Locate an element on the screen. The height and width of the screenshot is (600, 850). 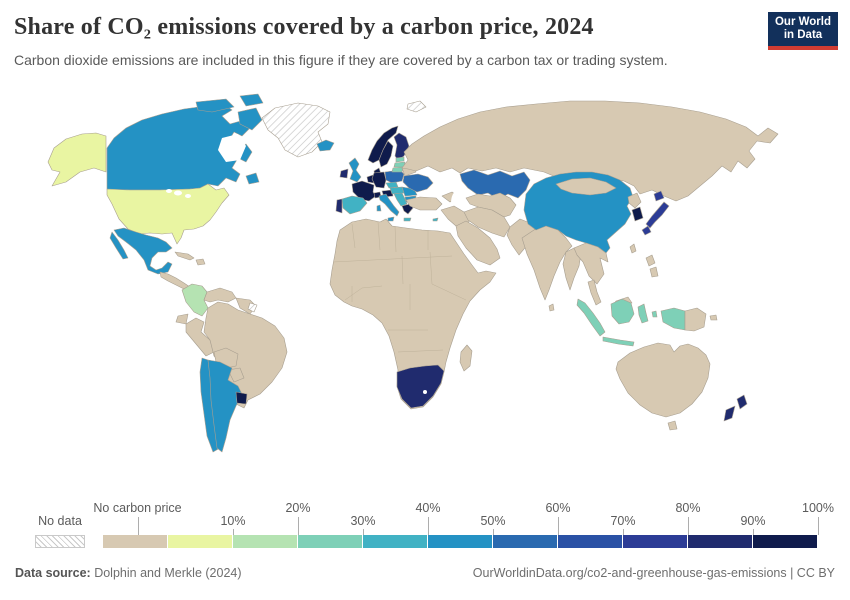
region-africa is located at coordinates (413, 314).